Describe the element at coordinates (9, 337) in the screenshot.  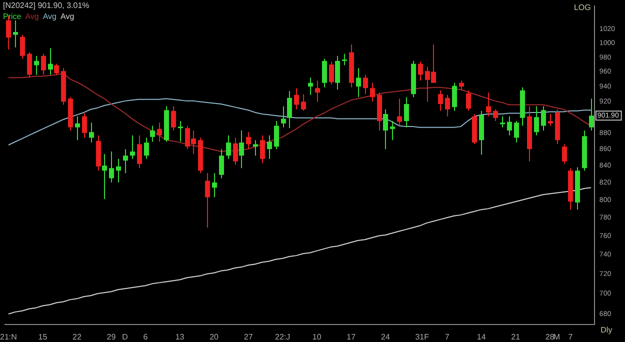
I see `x-tick-label: 21:N` at that location.